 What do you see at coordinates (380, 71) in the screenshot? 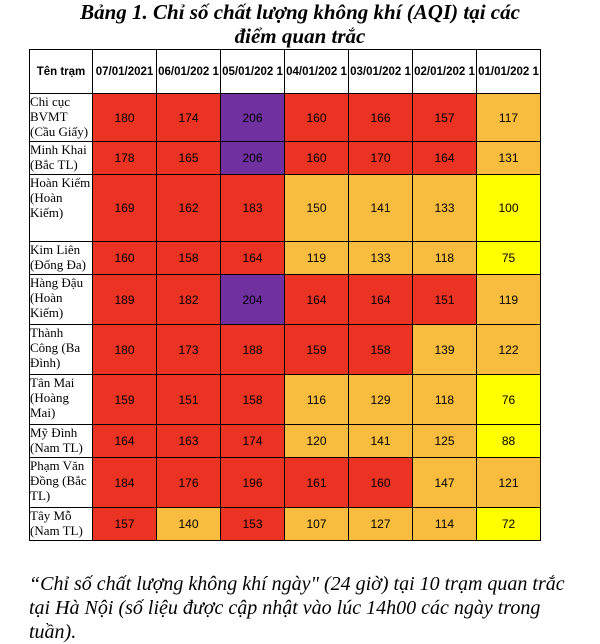
I see `date-column-header: 03/01/202 1` at bounding box center [380, 71].